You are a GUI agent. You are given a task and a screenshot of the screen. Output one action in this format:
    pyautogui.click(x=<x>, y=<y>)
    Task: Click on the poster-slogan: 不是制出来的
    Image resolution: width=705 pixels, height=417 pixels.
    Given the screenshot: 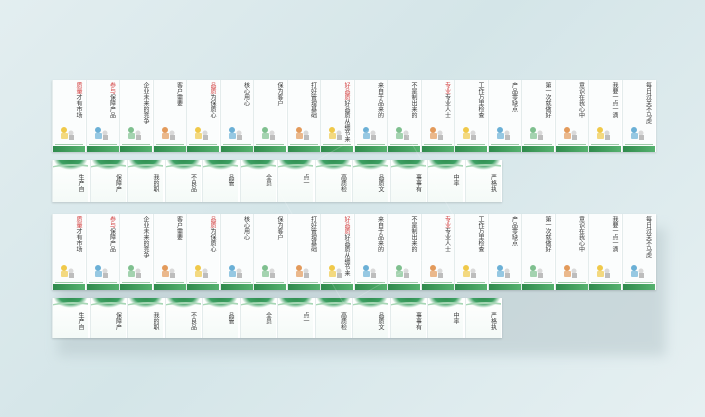 What is the action you would take?
    pyautogui.click(x=413, y=234)
    